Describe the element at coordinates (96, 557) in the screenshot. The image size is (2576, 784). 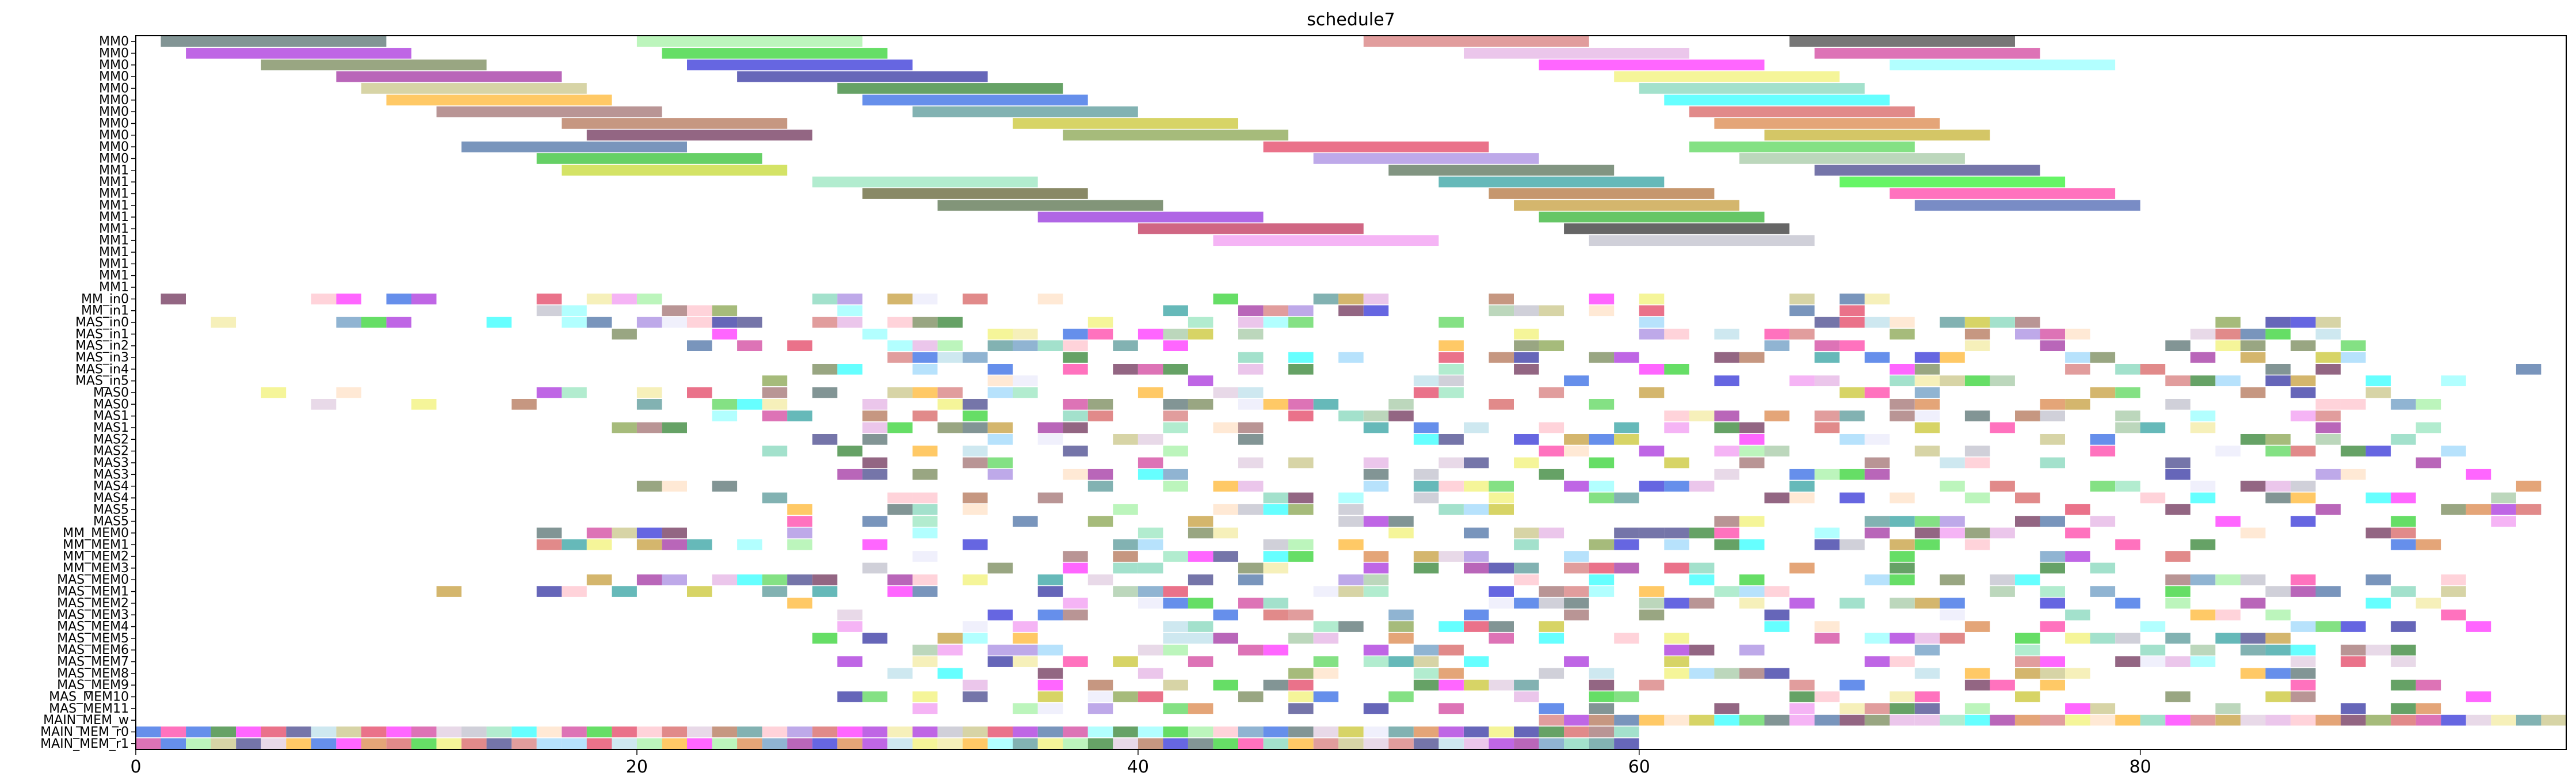
I see `y-tick-label: MM_MEM2` at that location.